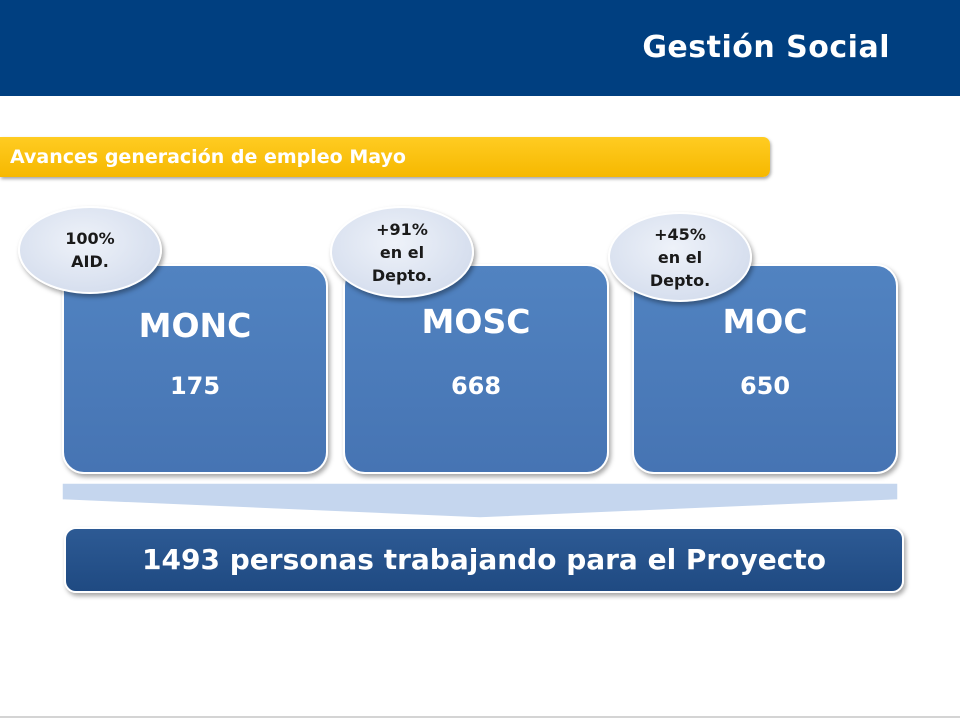  Describe the element at coordinates (480, 717) in the screenshot. I see `footer-divider` at that location.